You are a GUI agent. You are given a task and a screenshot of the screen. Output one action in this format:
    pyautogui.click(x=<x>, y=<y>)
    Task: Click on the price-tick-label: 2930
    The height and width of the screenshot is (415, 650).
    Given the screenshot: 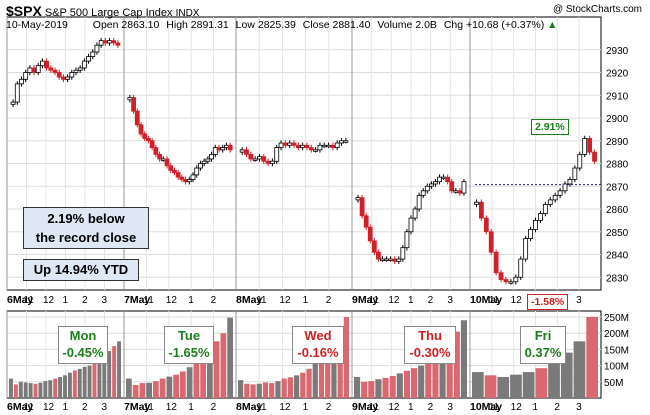 What is the action you would take?
    pyautogui.click(x=617, y=51)
    